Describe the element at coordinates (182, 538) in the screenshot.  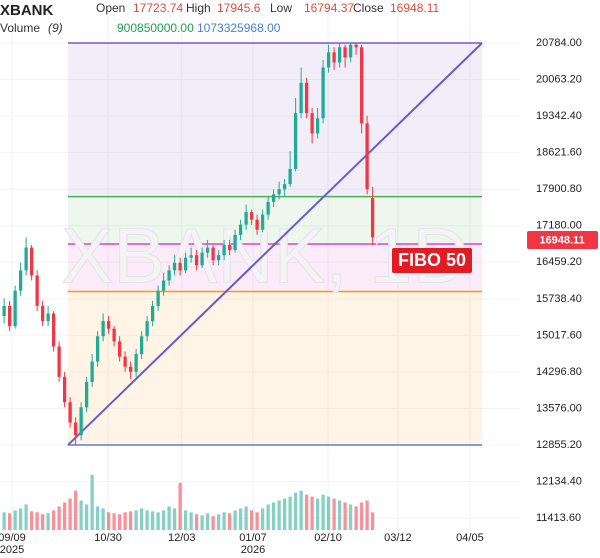
I see `x-tick-label: 12/03` at that location.